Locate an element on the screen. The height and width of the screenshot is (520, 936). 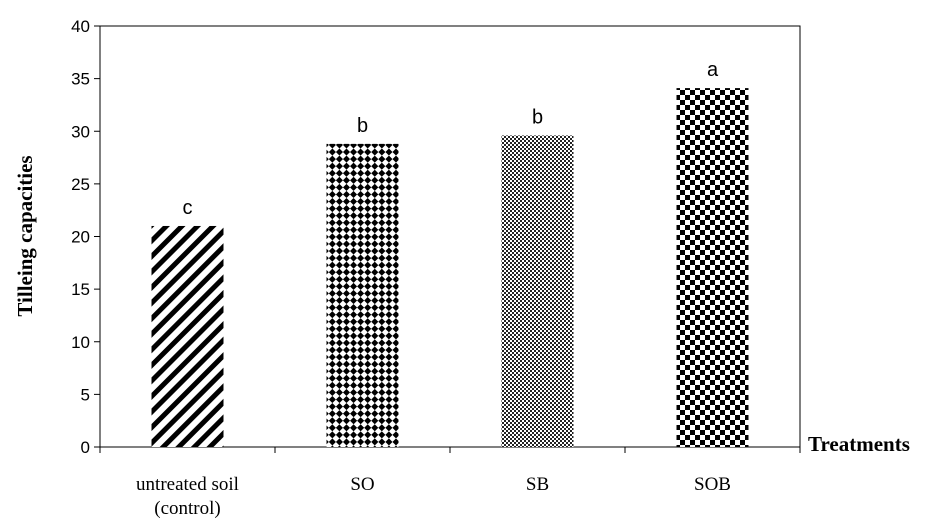
significance-letter: a is located at coordinates (713, 70).